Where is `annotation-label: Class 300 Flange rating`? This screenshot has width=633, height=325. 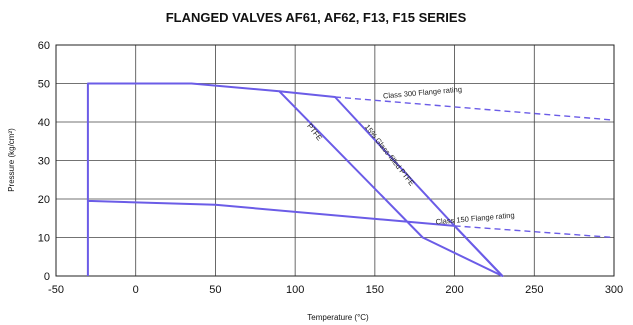
annotation-label: Class 300 Flange rating is located at coordinates (423, 93).